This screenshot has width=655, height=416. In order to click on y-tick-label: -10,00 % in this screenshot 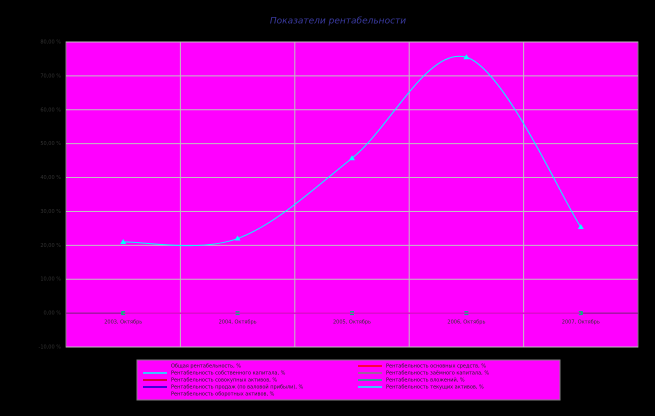, I will do `click(50, 348)`.